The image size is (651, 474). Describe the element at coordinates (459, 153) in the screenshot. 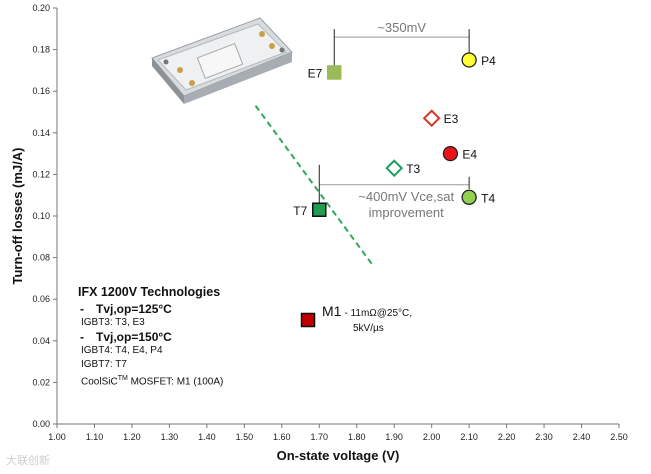

I see `point-e4: E4` at that location.